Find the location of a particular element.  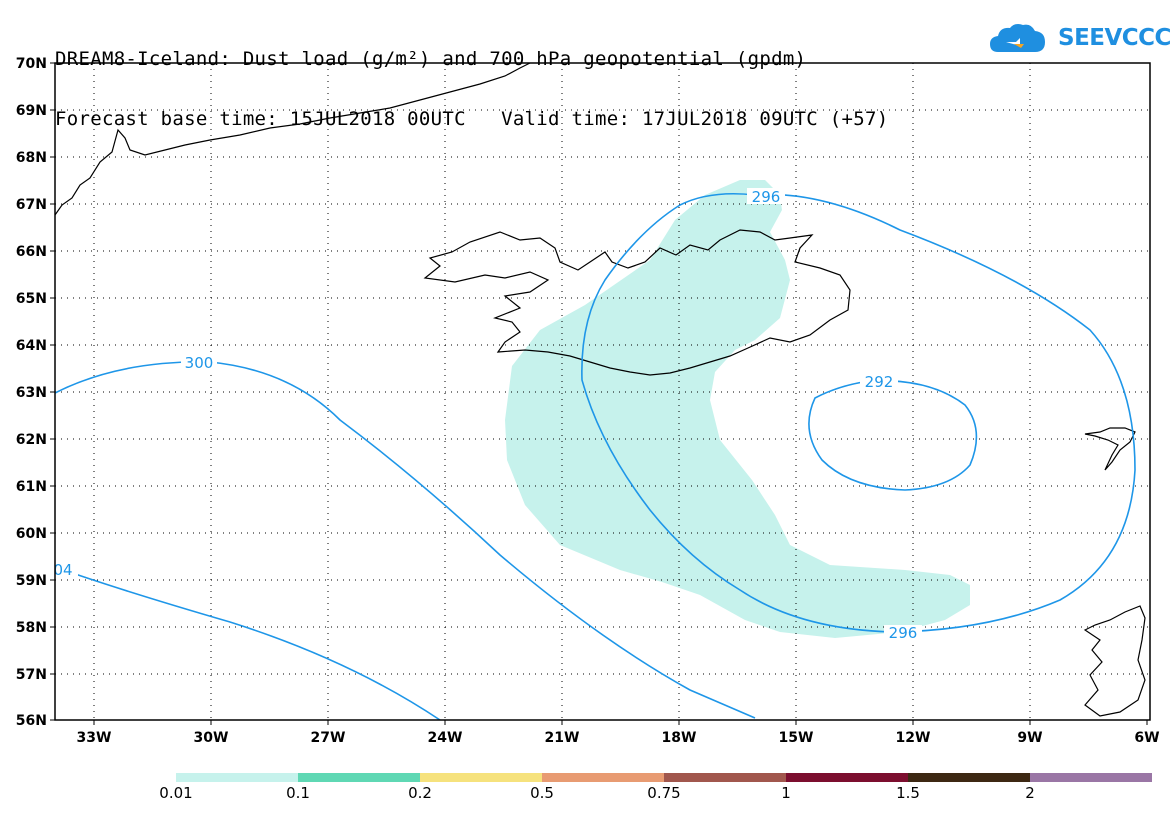

lon-label: 12W is located at coordinates (913, 738).